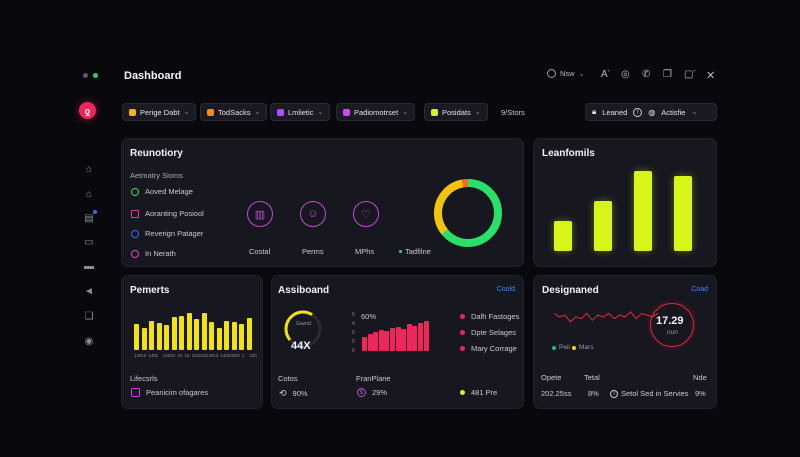 The image size is (800, 457). What do you see at coordinates (303, 329) in the screenshot?
I see `gauge-arc` at bounding box center [303, 329].